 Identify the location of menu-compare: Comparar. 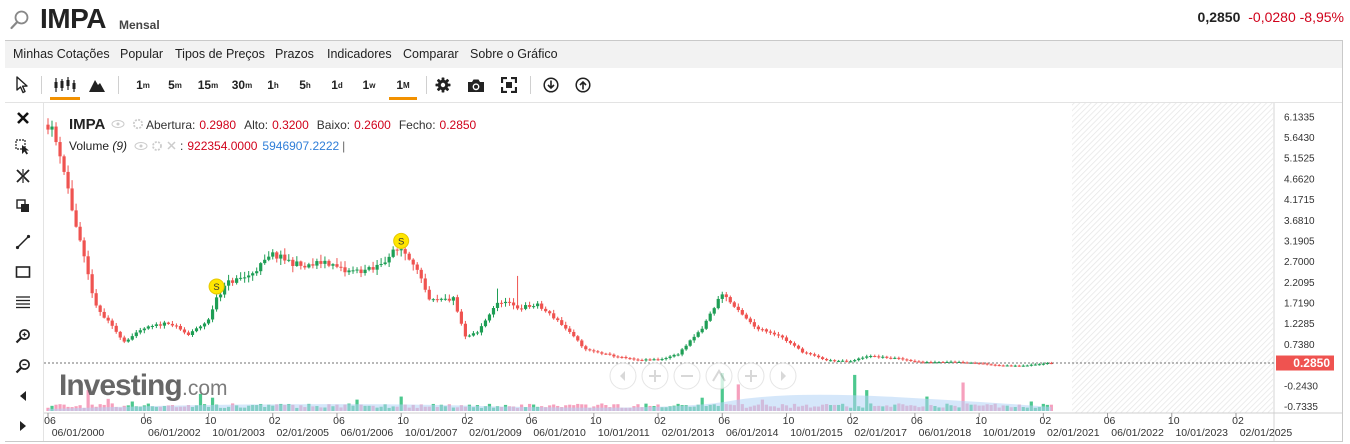
(431, 54).